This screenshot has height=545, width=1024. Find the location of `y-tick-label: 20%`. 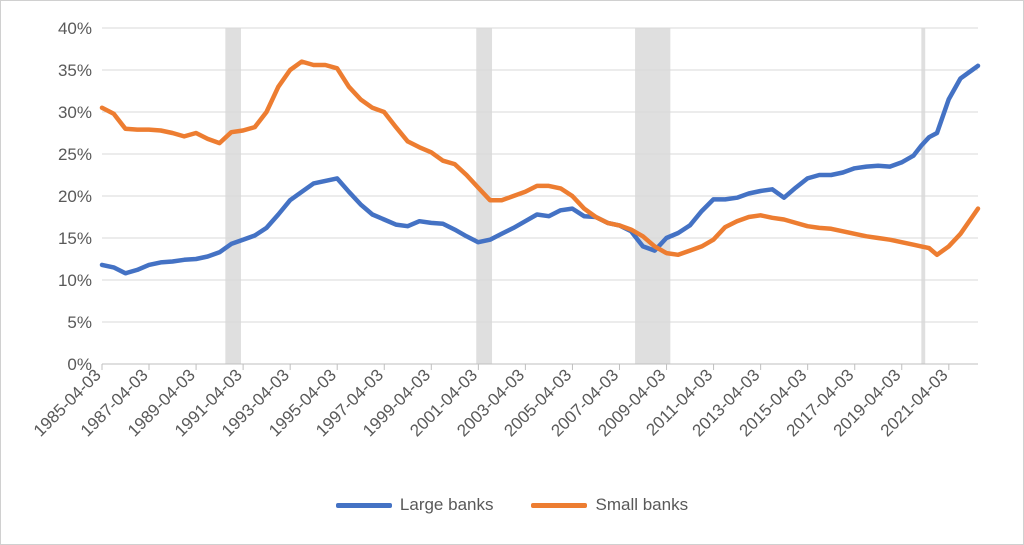

y-tick-label: 20% is located at coordinates (75, 196).